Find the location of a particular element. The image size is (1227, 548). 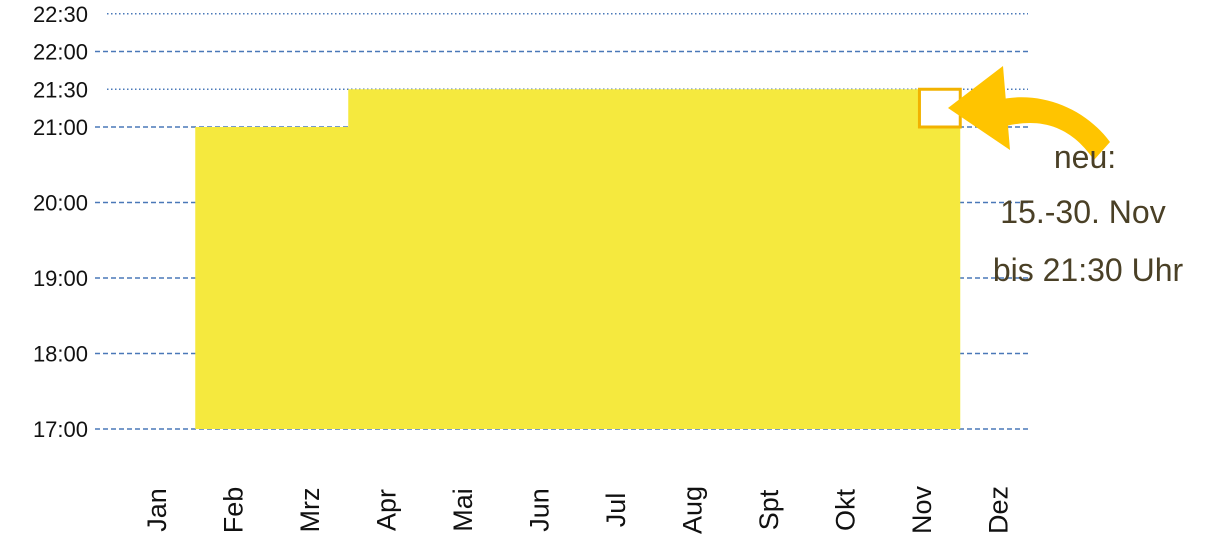

y-tick-label: 18:00 is located at coordinates (60, 354).